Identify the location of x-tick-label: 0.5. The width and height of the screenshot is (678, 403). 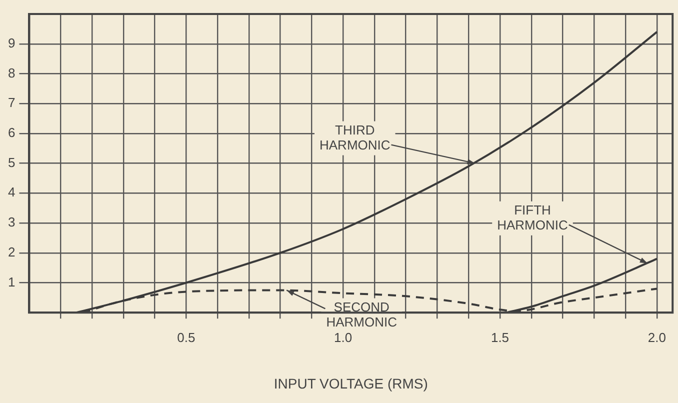
(186, 337).